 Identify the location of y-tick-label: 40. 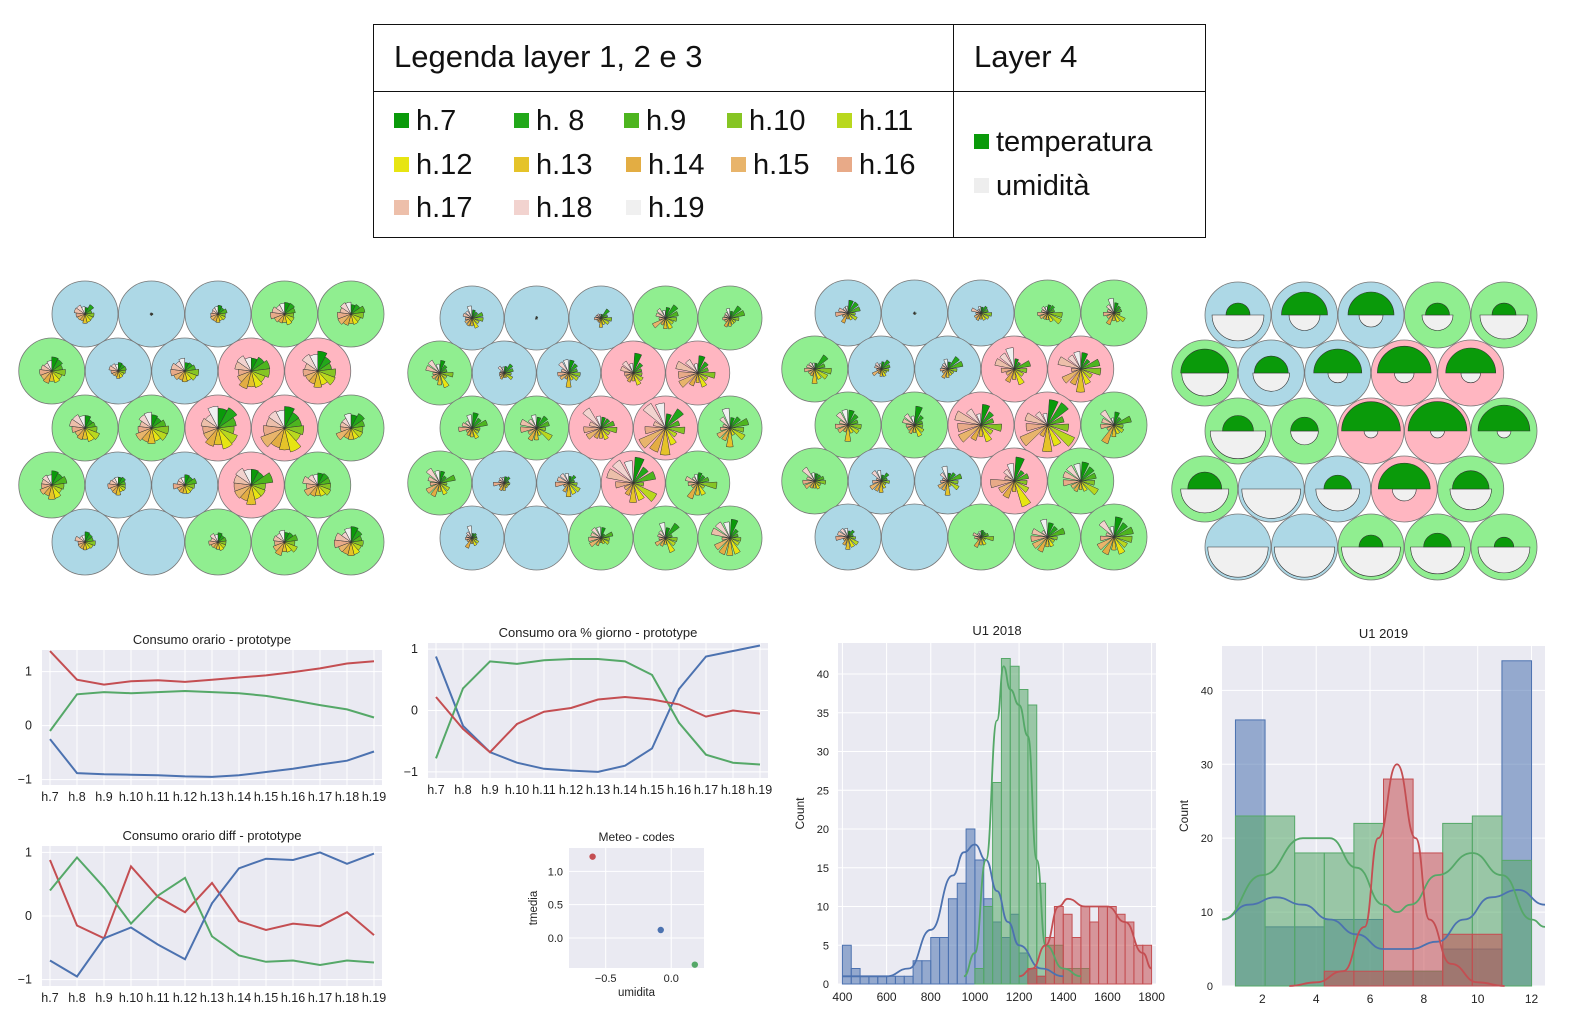
(1207, 691).